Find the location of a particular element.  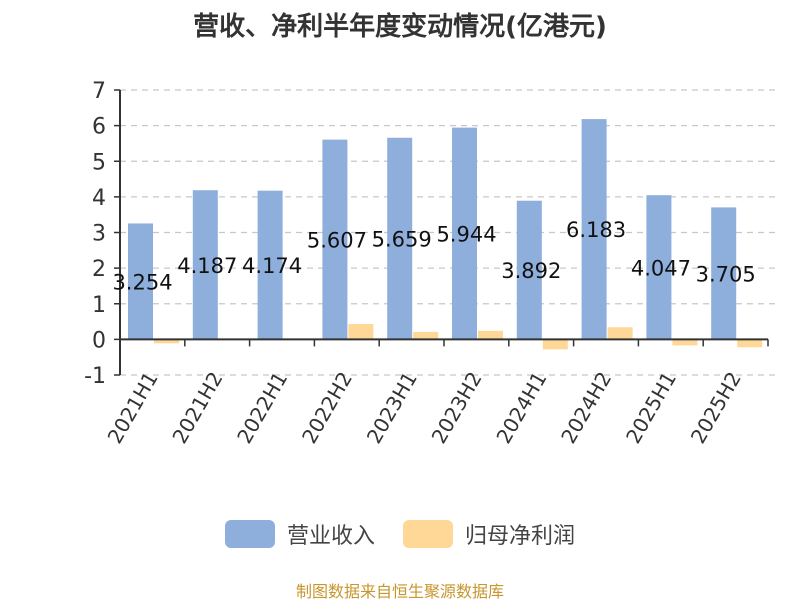

revenue-data-label: 3.254 is located at coordinates (142, 282).